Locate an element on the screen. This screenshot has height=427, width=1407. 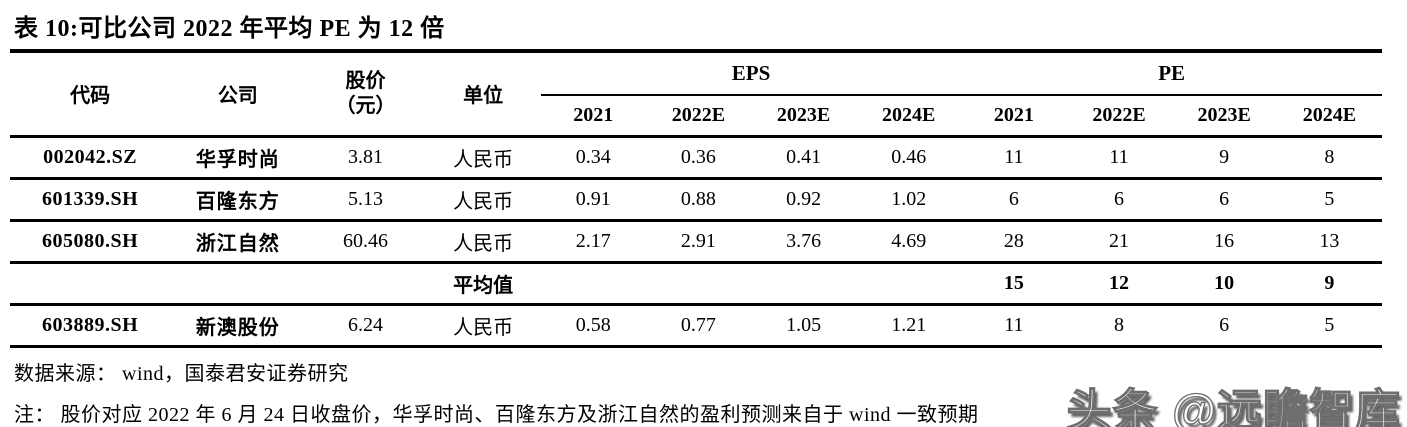
col-header-price-line1: 股价 is located at coordinates (365, 80).